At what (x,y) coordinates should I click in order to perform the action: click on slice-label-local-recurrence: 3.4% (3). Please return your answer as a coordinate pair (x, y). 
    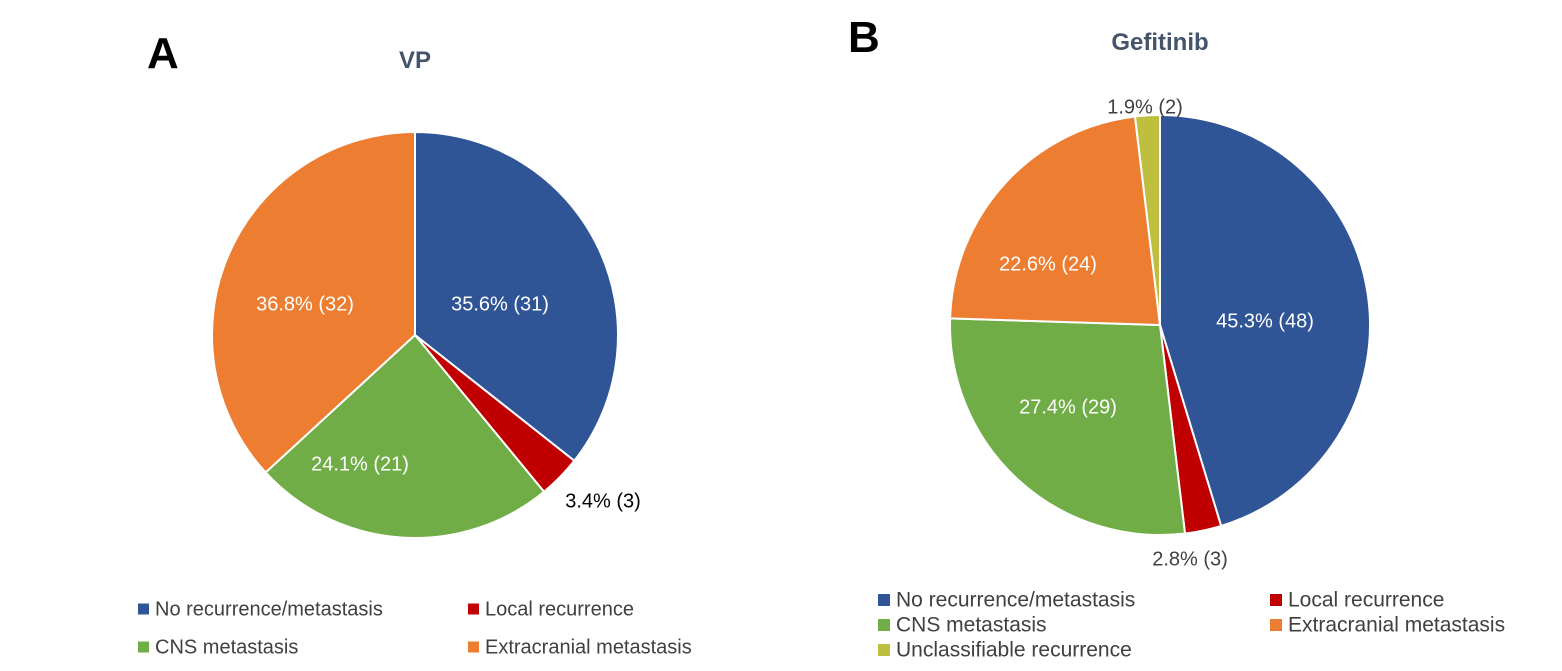
    Looking at the image, I should click on (603, 501).